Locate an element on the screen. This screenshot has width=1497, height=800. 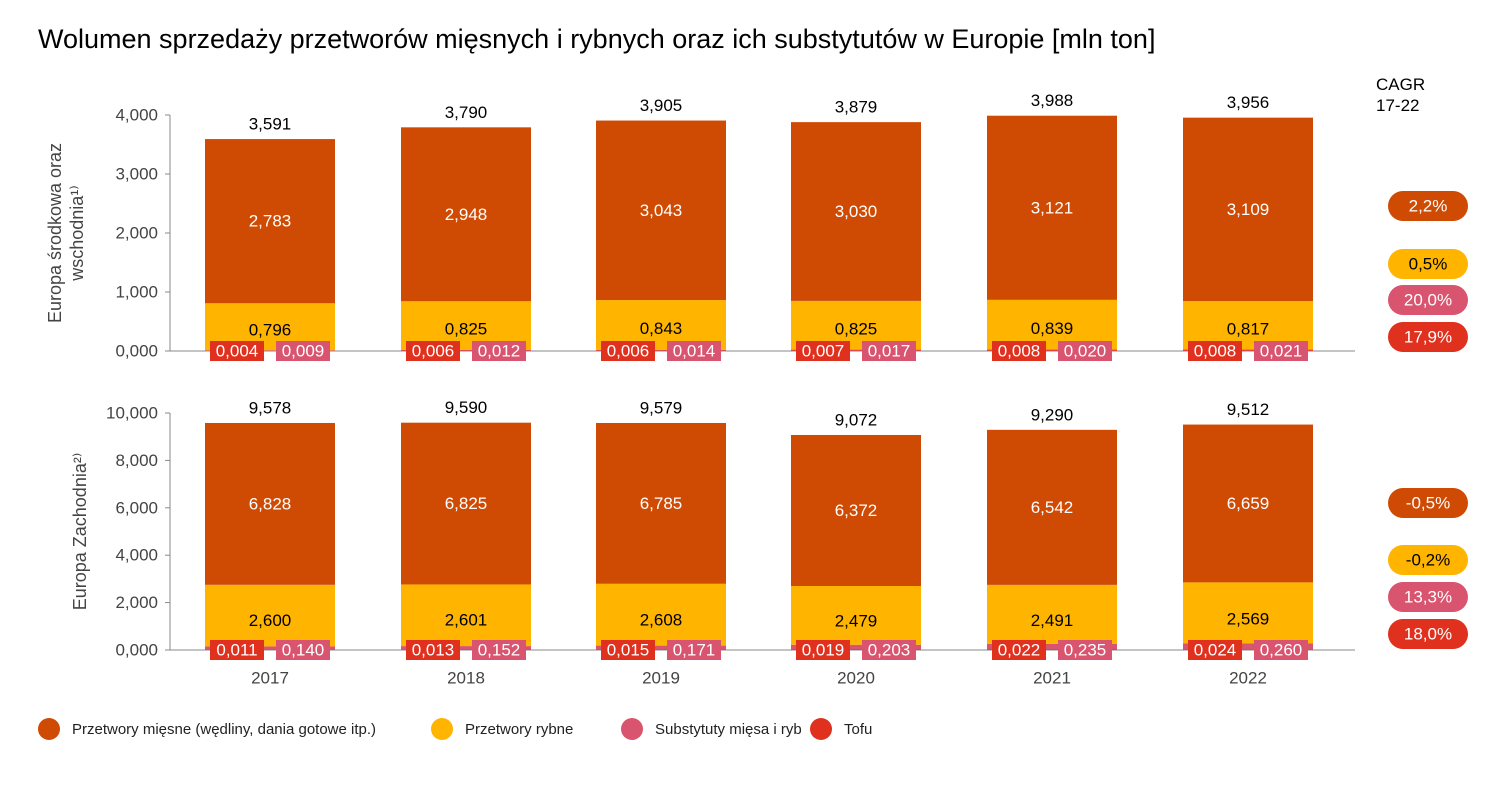
fish-label: 2,600 is located at coordinates (270, 620).